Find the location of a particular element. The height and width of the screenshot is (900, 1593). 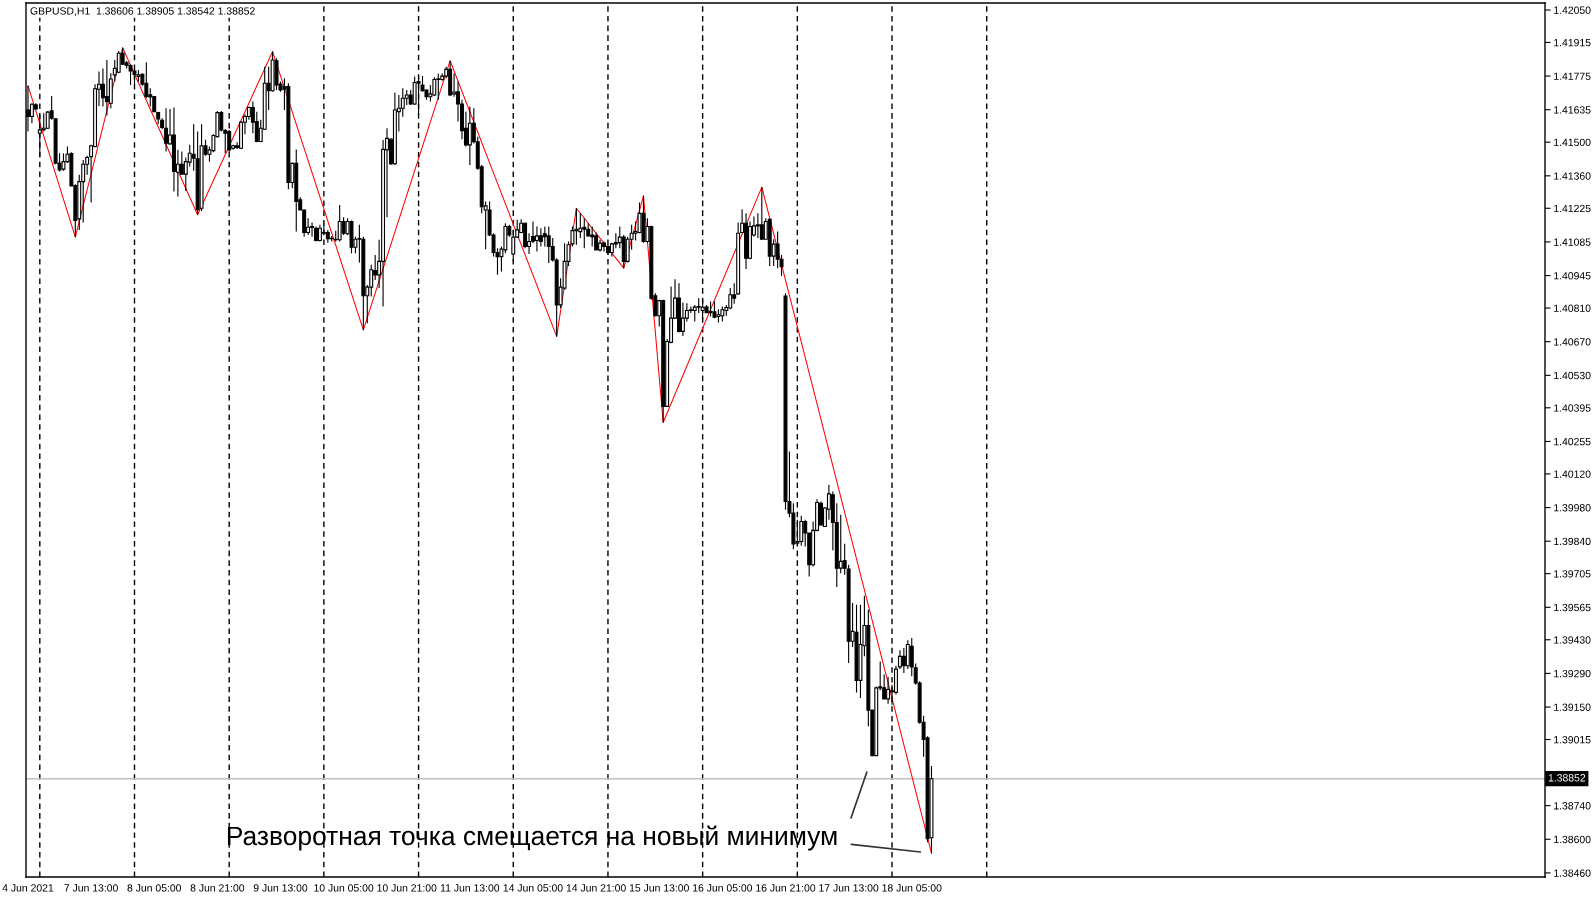

y-tick-label: 1.42050 is located at coordinates (1572, 10).